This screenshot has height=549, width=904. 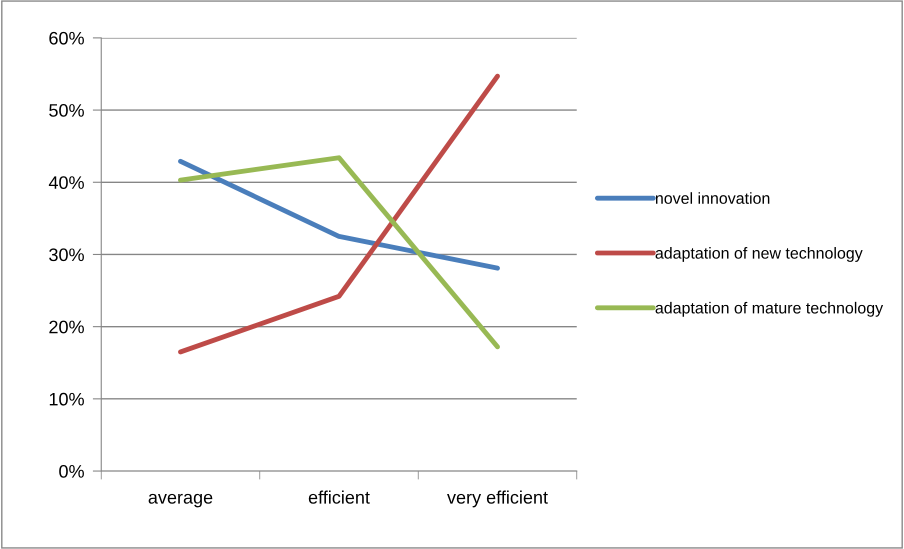 What do you see at coordinates (66, 327) in the screenshot?
I see `y-tick-label: 20%` at bounding box center [66, 327].